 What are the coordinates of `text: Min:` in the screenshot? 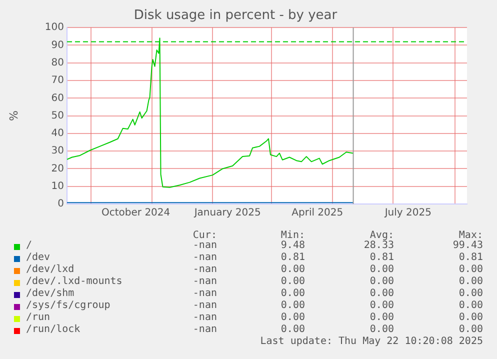 It's located at (292, 235).